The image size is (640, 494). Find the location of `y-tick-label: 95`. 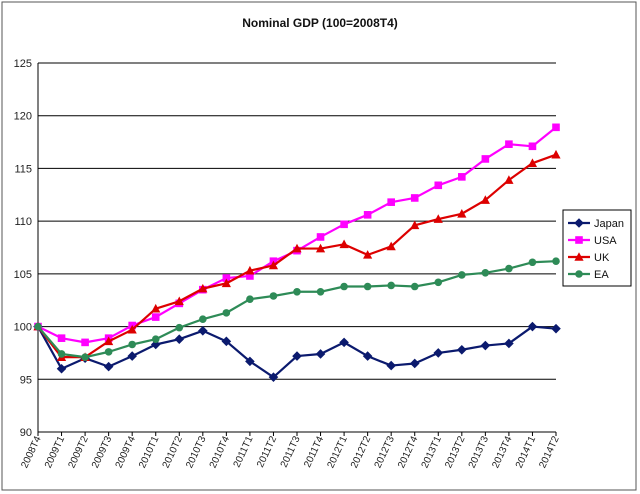

y-tick-label: 95 is located at coordinates (26, 380).